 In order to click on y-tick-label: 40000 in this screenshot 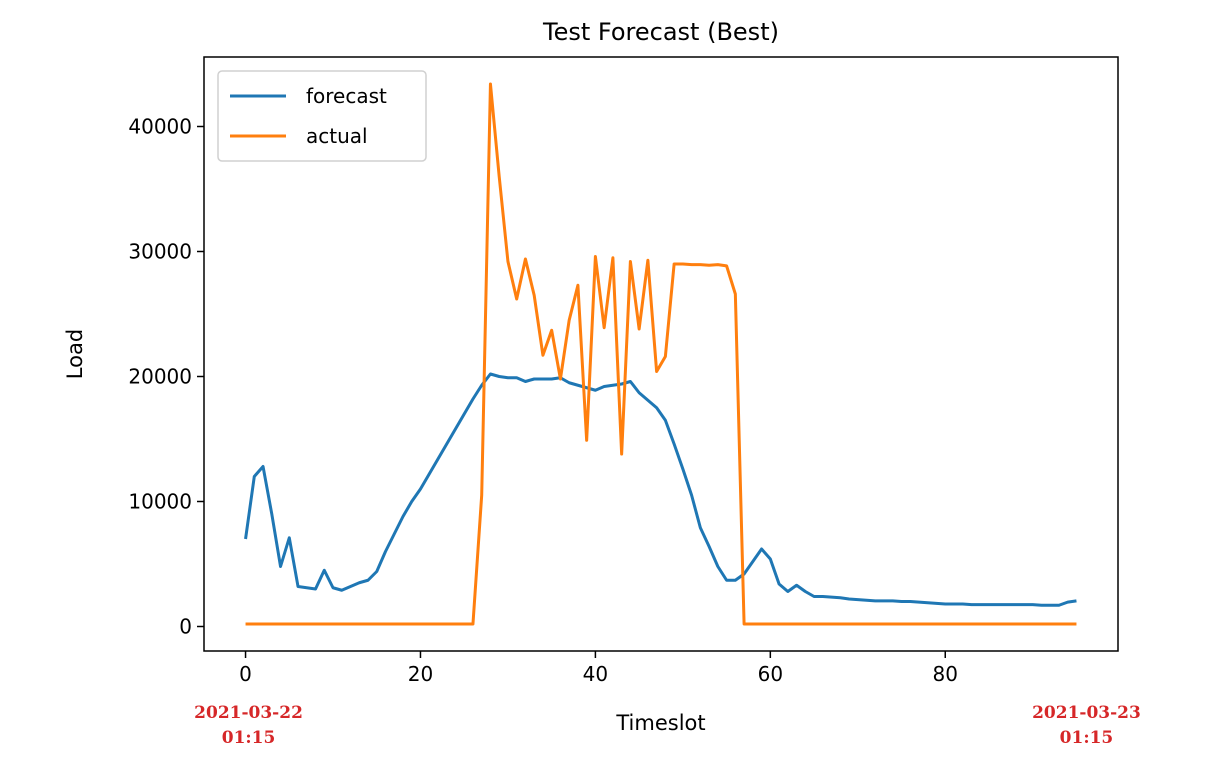, I will do `click(160, 127)`.